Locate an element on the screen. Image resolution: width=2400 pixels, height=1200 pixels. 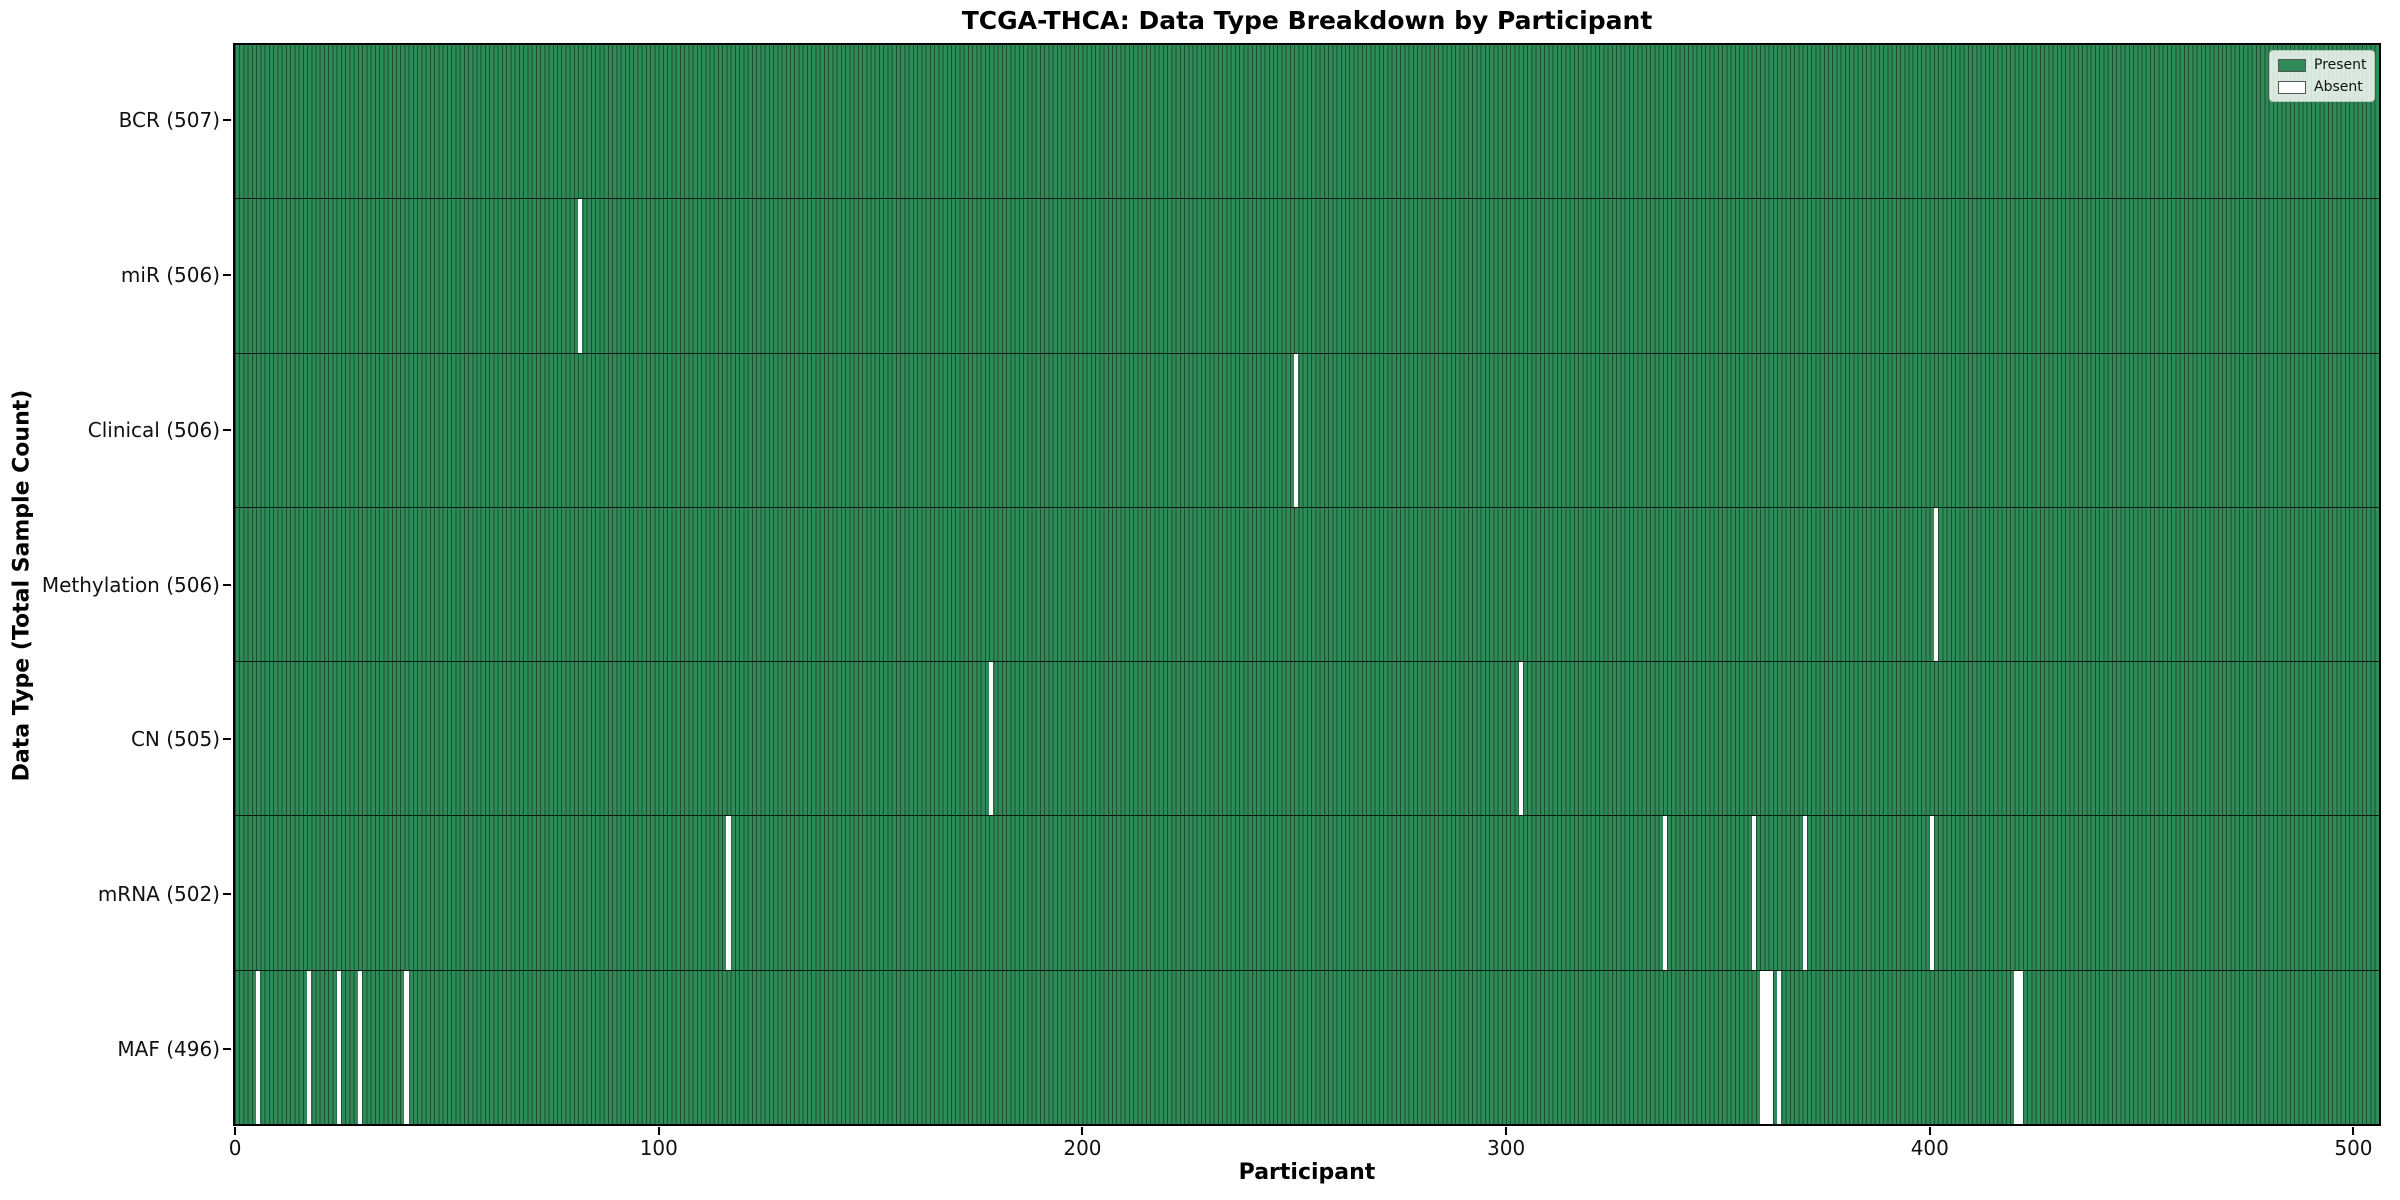
x-tick-label: 0 is located at coordinates (235, 1148).